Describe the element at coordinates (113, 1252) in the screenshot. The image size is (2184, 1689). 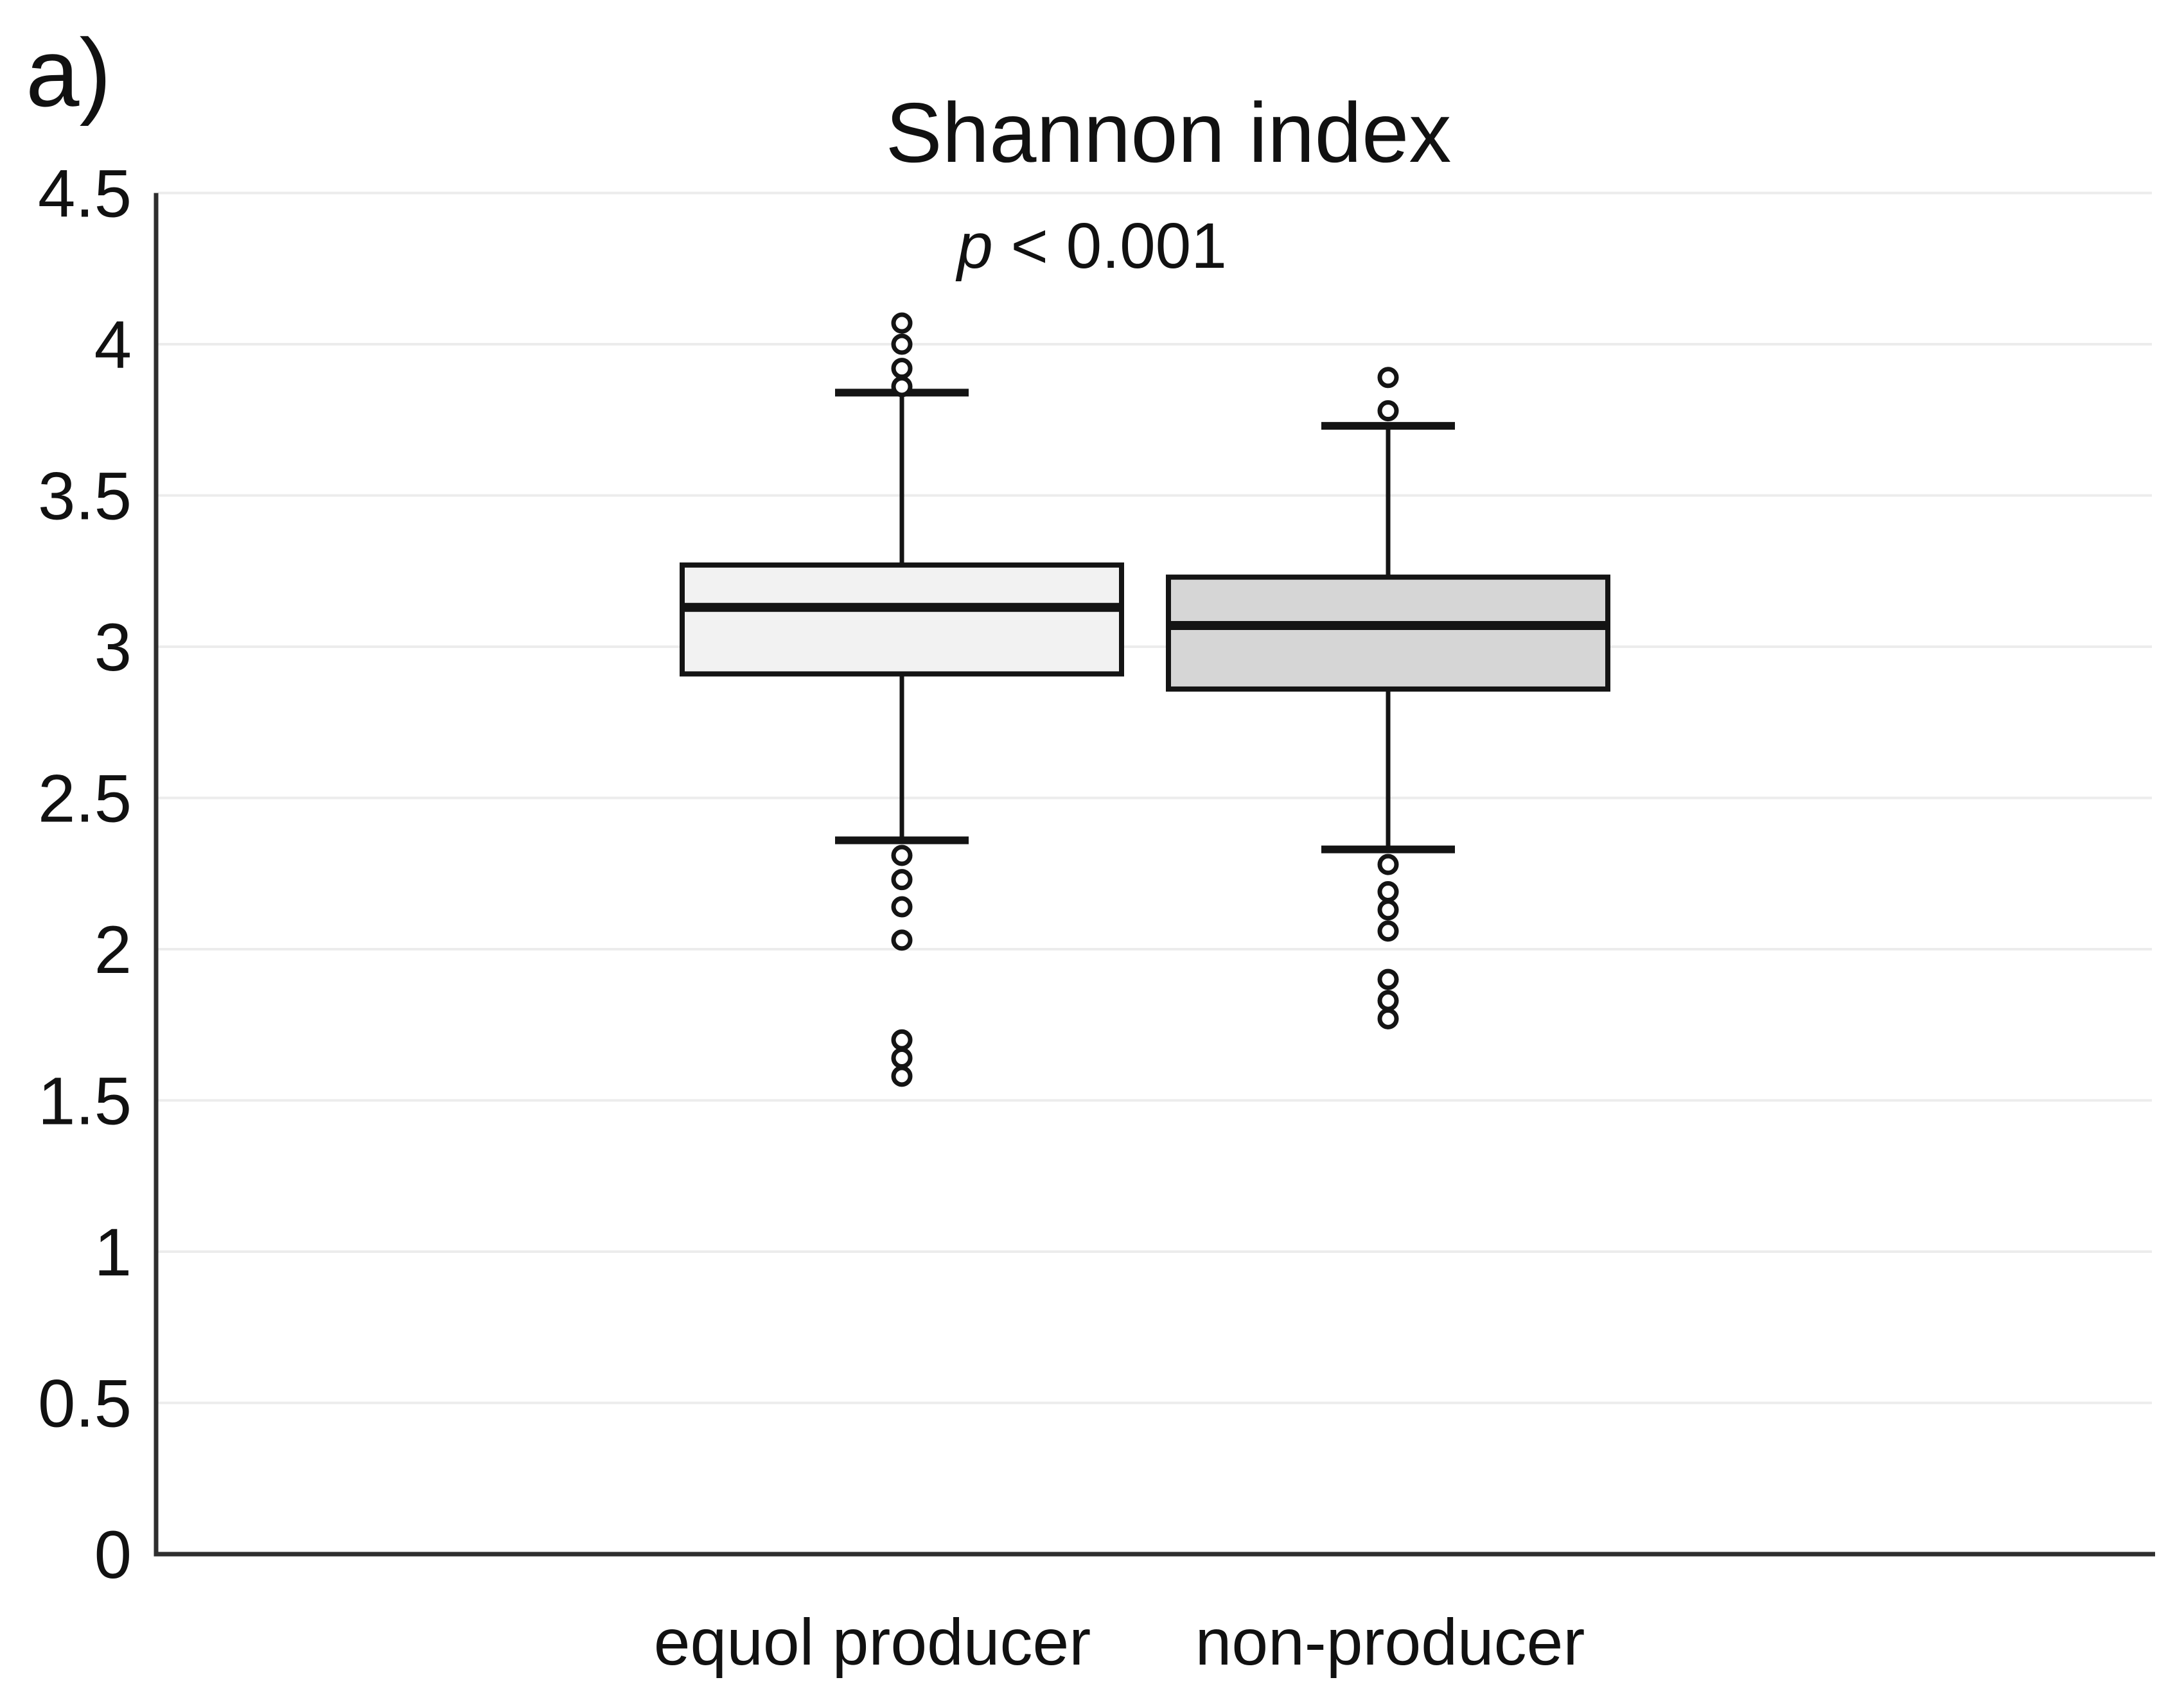
I see `y-tick-label: 1` at that location.